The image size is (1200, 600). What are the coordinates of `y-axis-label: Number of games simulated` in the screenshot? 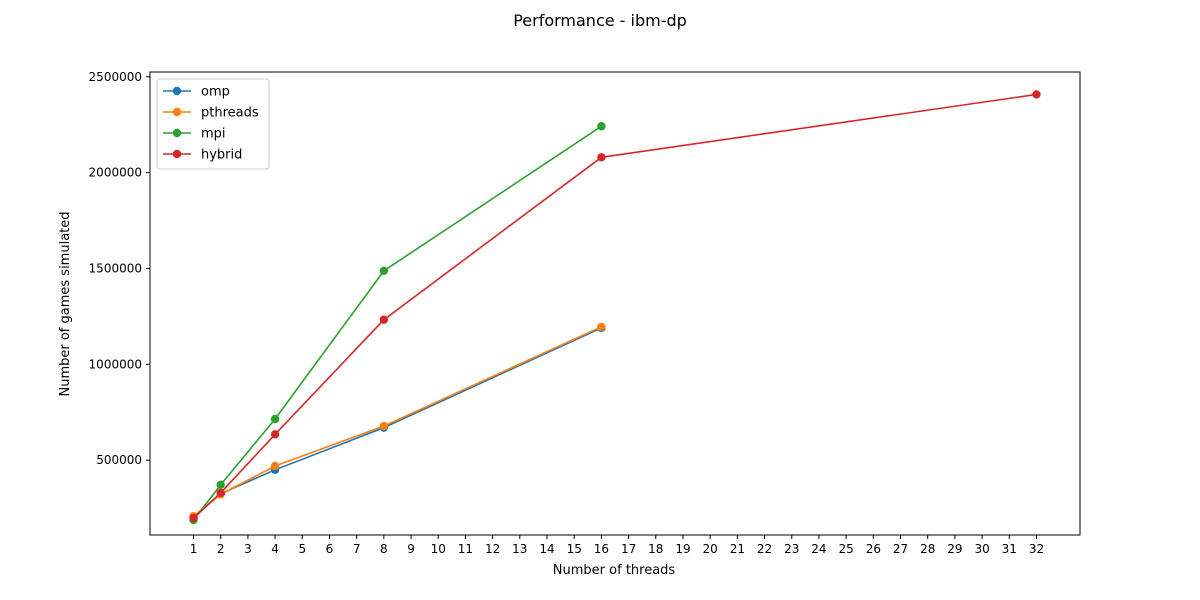 It's located at (65, 303).